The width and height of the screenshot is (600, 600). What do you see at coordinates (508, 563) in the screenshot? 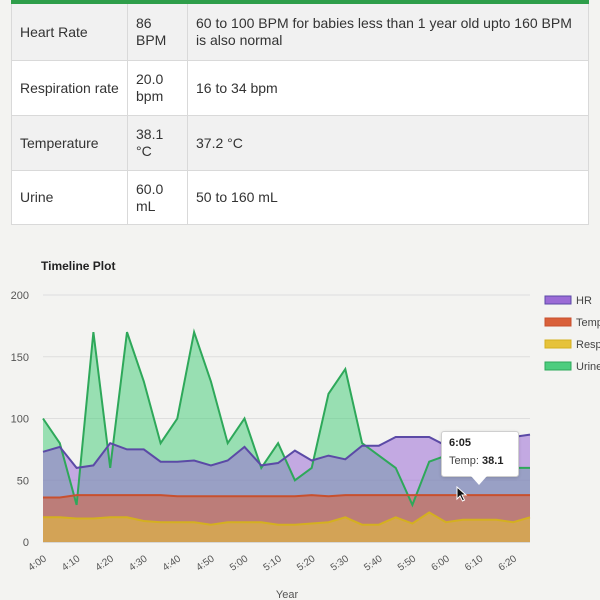
I see `x-tick-label: 6:20` at bounding box center [508, 563].